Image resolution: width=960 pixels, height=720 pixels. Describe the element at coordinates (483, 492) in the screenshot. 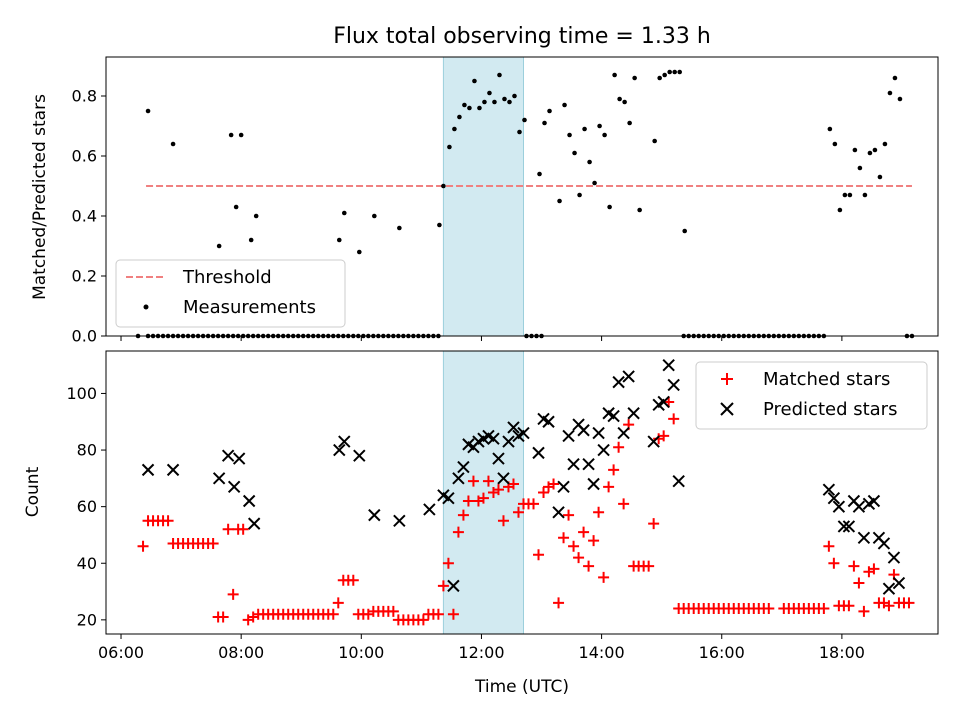

I see `bottom-observing-window` at that location.